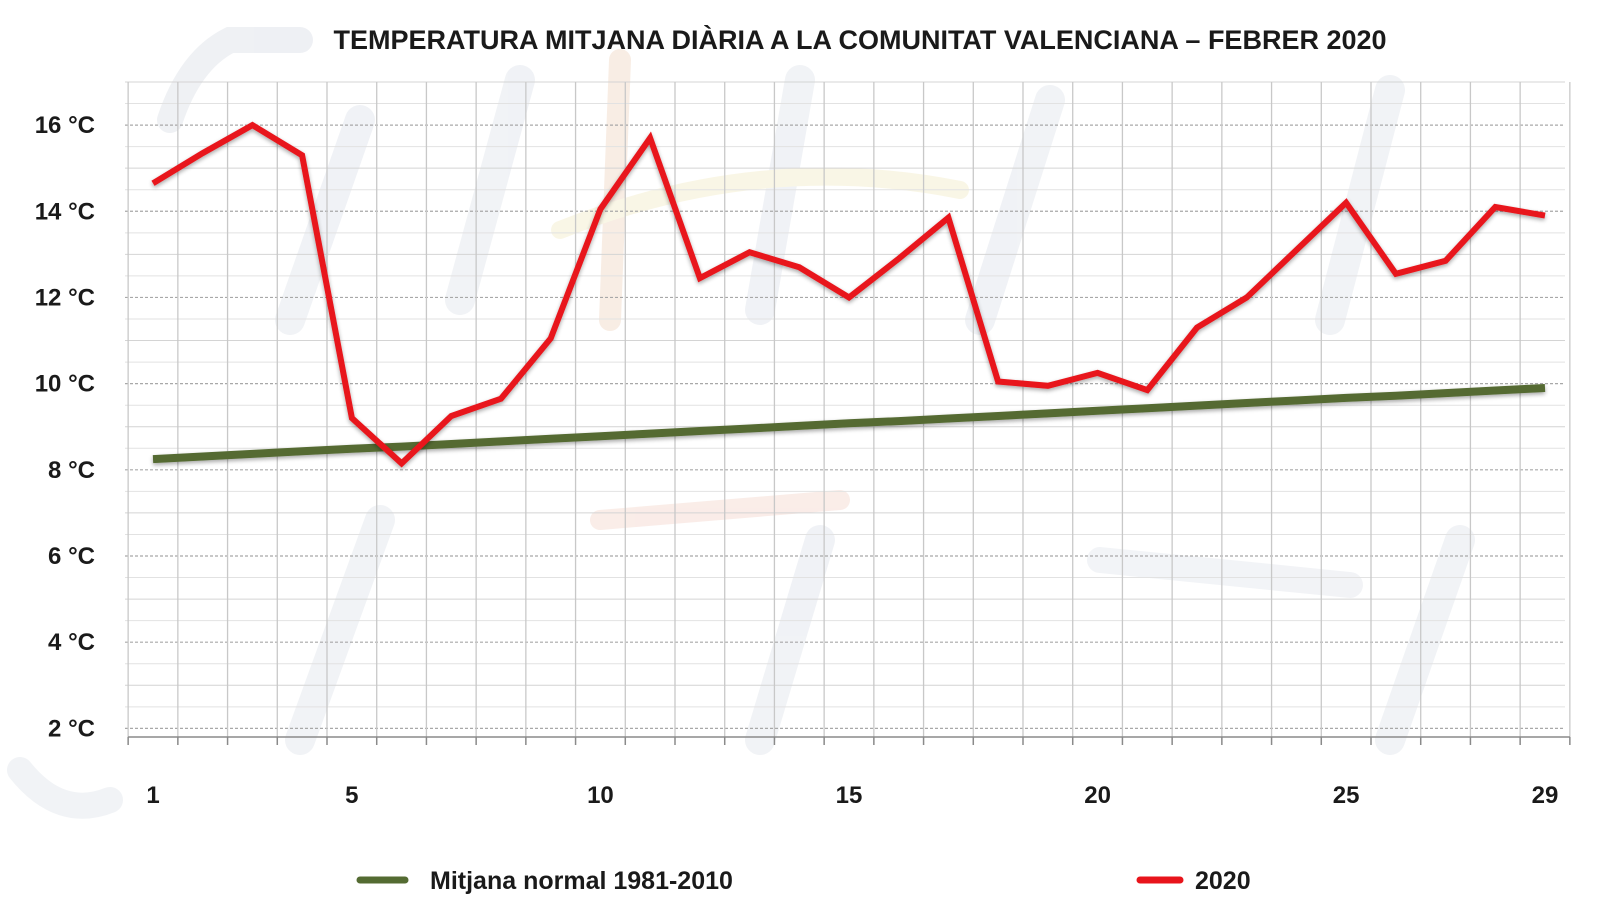 This screenshot has height=900, width=1600. What do you see at coordinates (1346, 795) in the screenshot?
I see `x-tick-label: 25` at bounding box center [1346, 795].